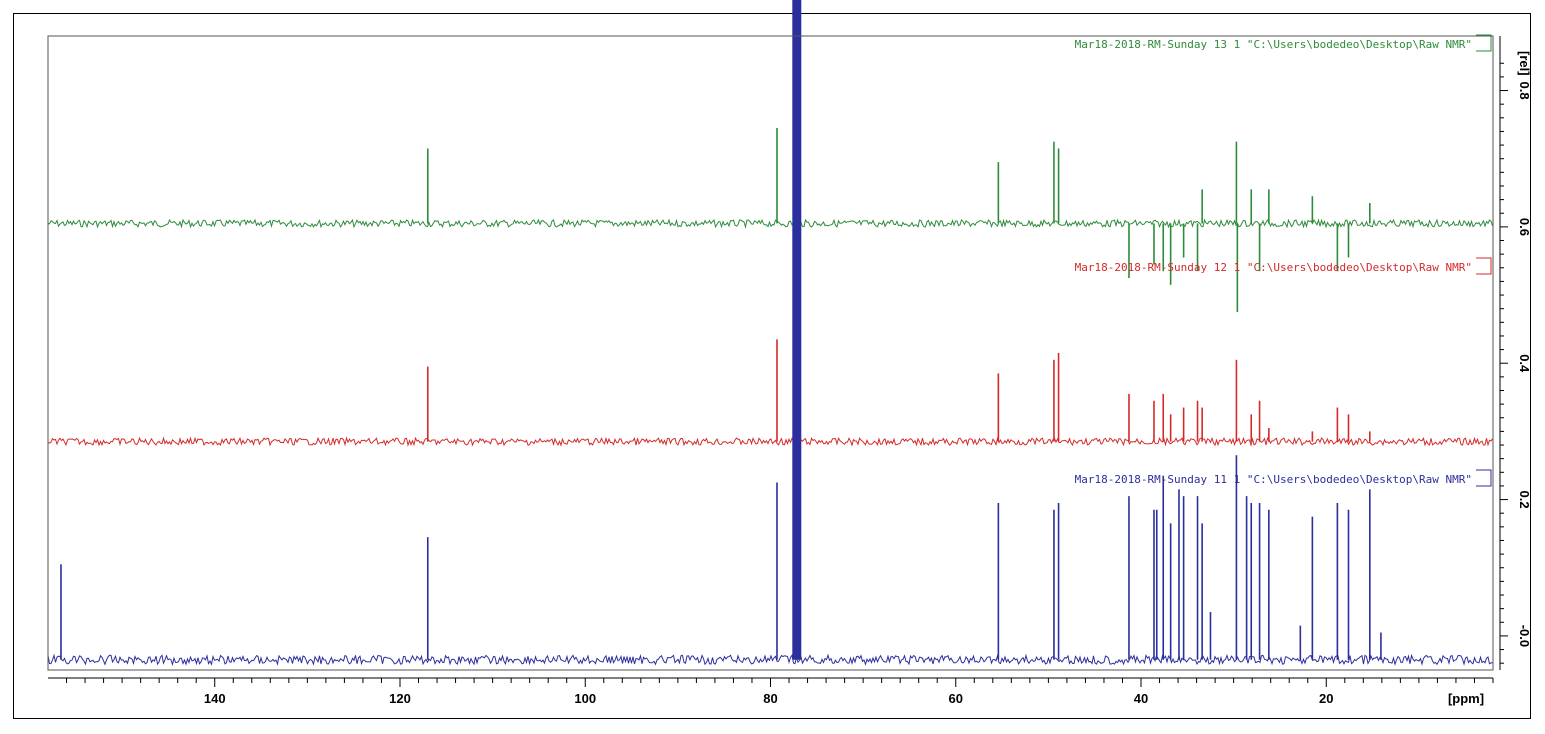 The width and height of the screenshot is (1545, 734). What do you see at coordinates (585, 698) in the screenshot?
I see `x-tick-label: 100` at bounding box center [585, 698].